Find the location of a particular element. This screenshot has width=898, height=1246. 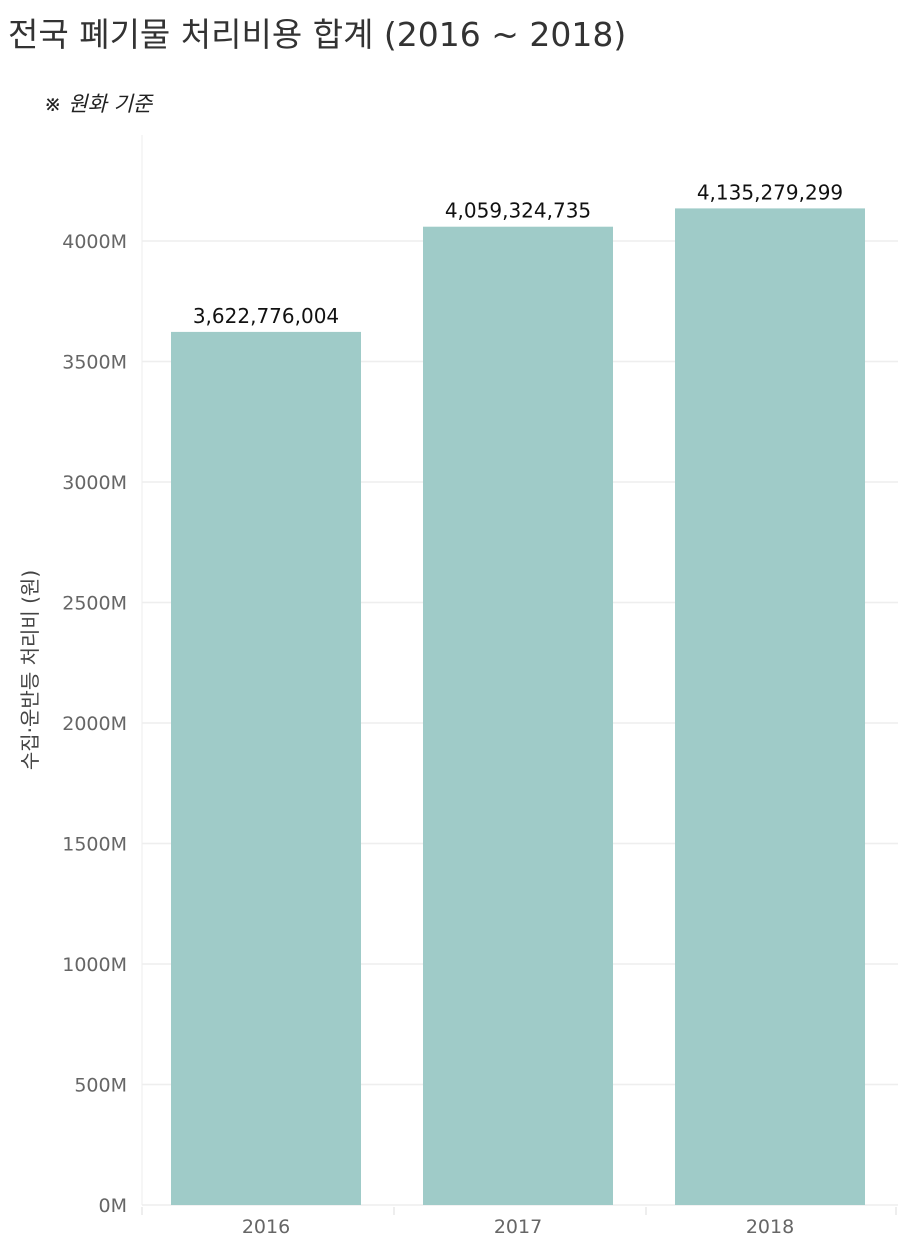

y-tick-label: 0M is located at coordinates (113, 1206).